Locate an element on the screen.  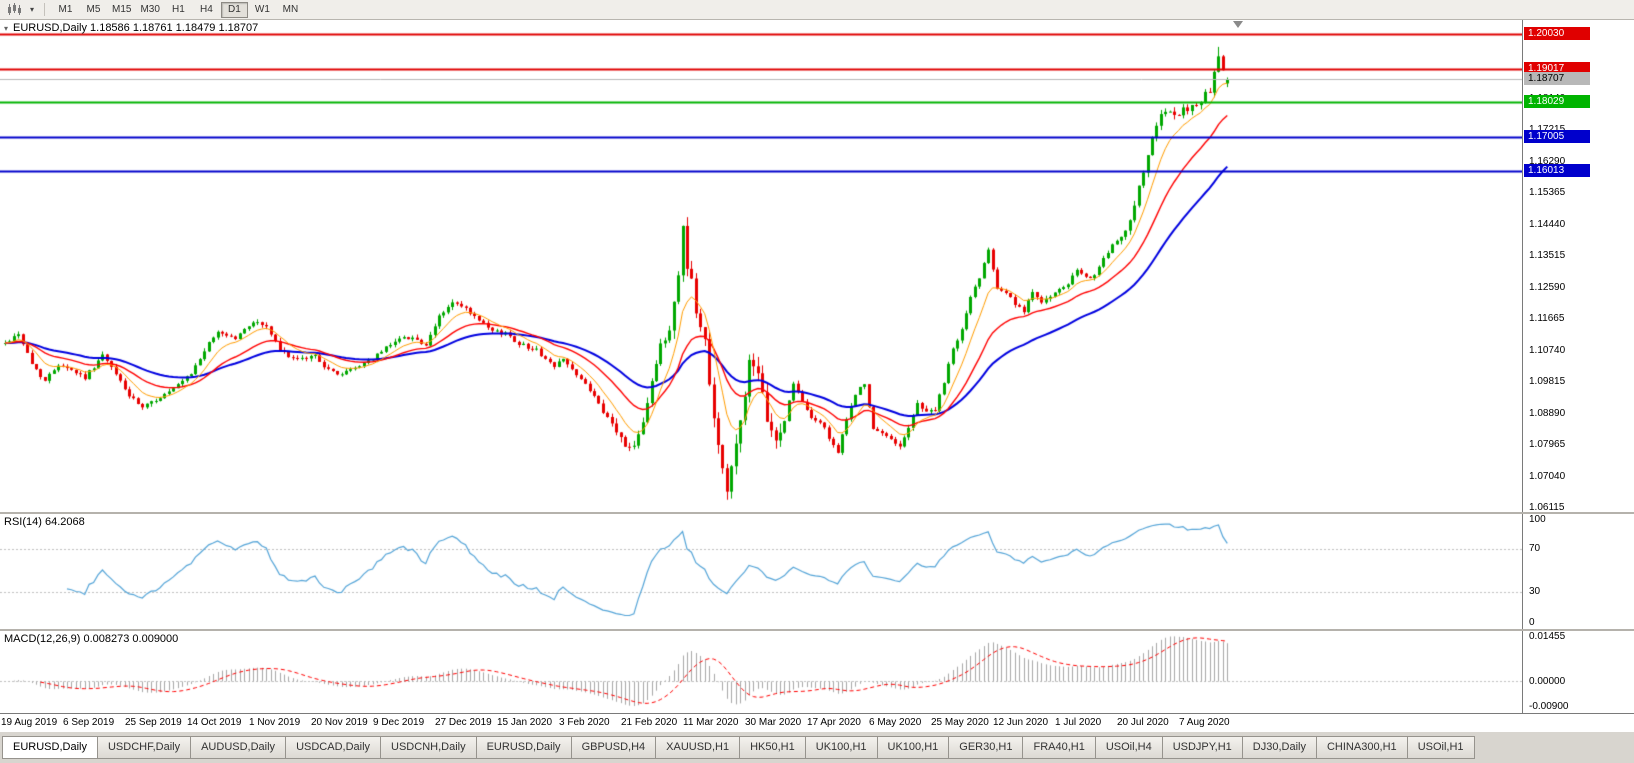
chart-tab-usoil-h4: USOil,H4 is located at coordinates (1129, 747).